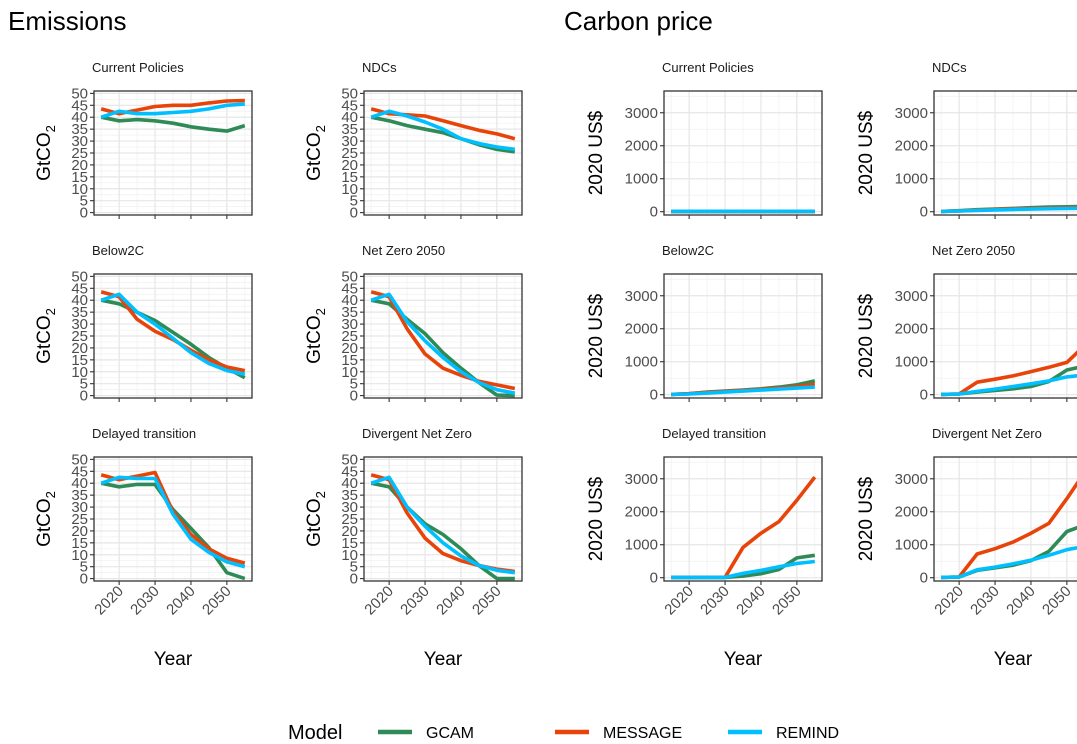 The width and height of the screenshot is (1077, 744). What do you see at coordinates (403, 250) in the screenshot?
I see `panel-title: Net Zero 2050` at bounding box center [403, 250].